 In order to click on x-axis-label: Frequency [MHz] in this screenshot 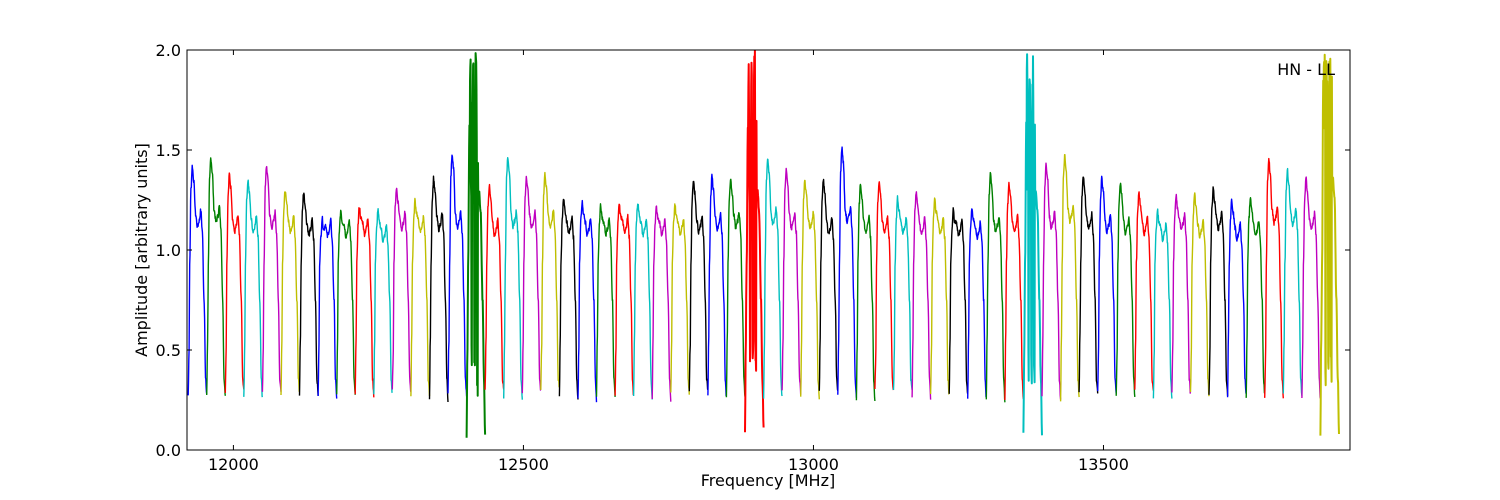, I will do `click(768, 480)`.